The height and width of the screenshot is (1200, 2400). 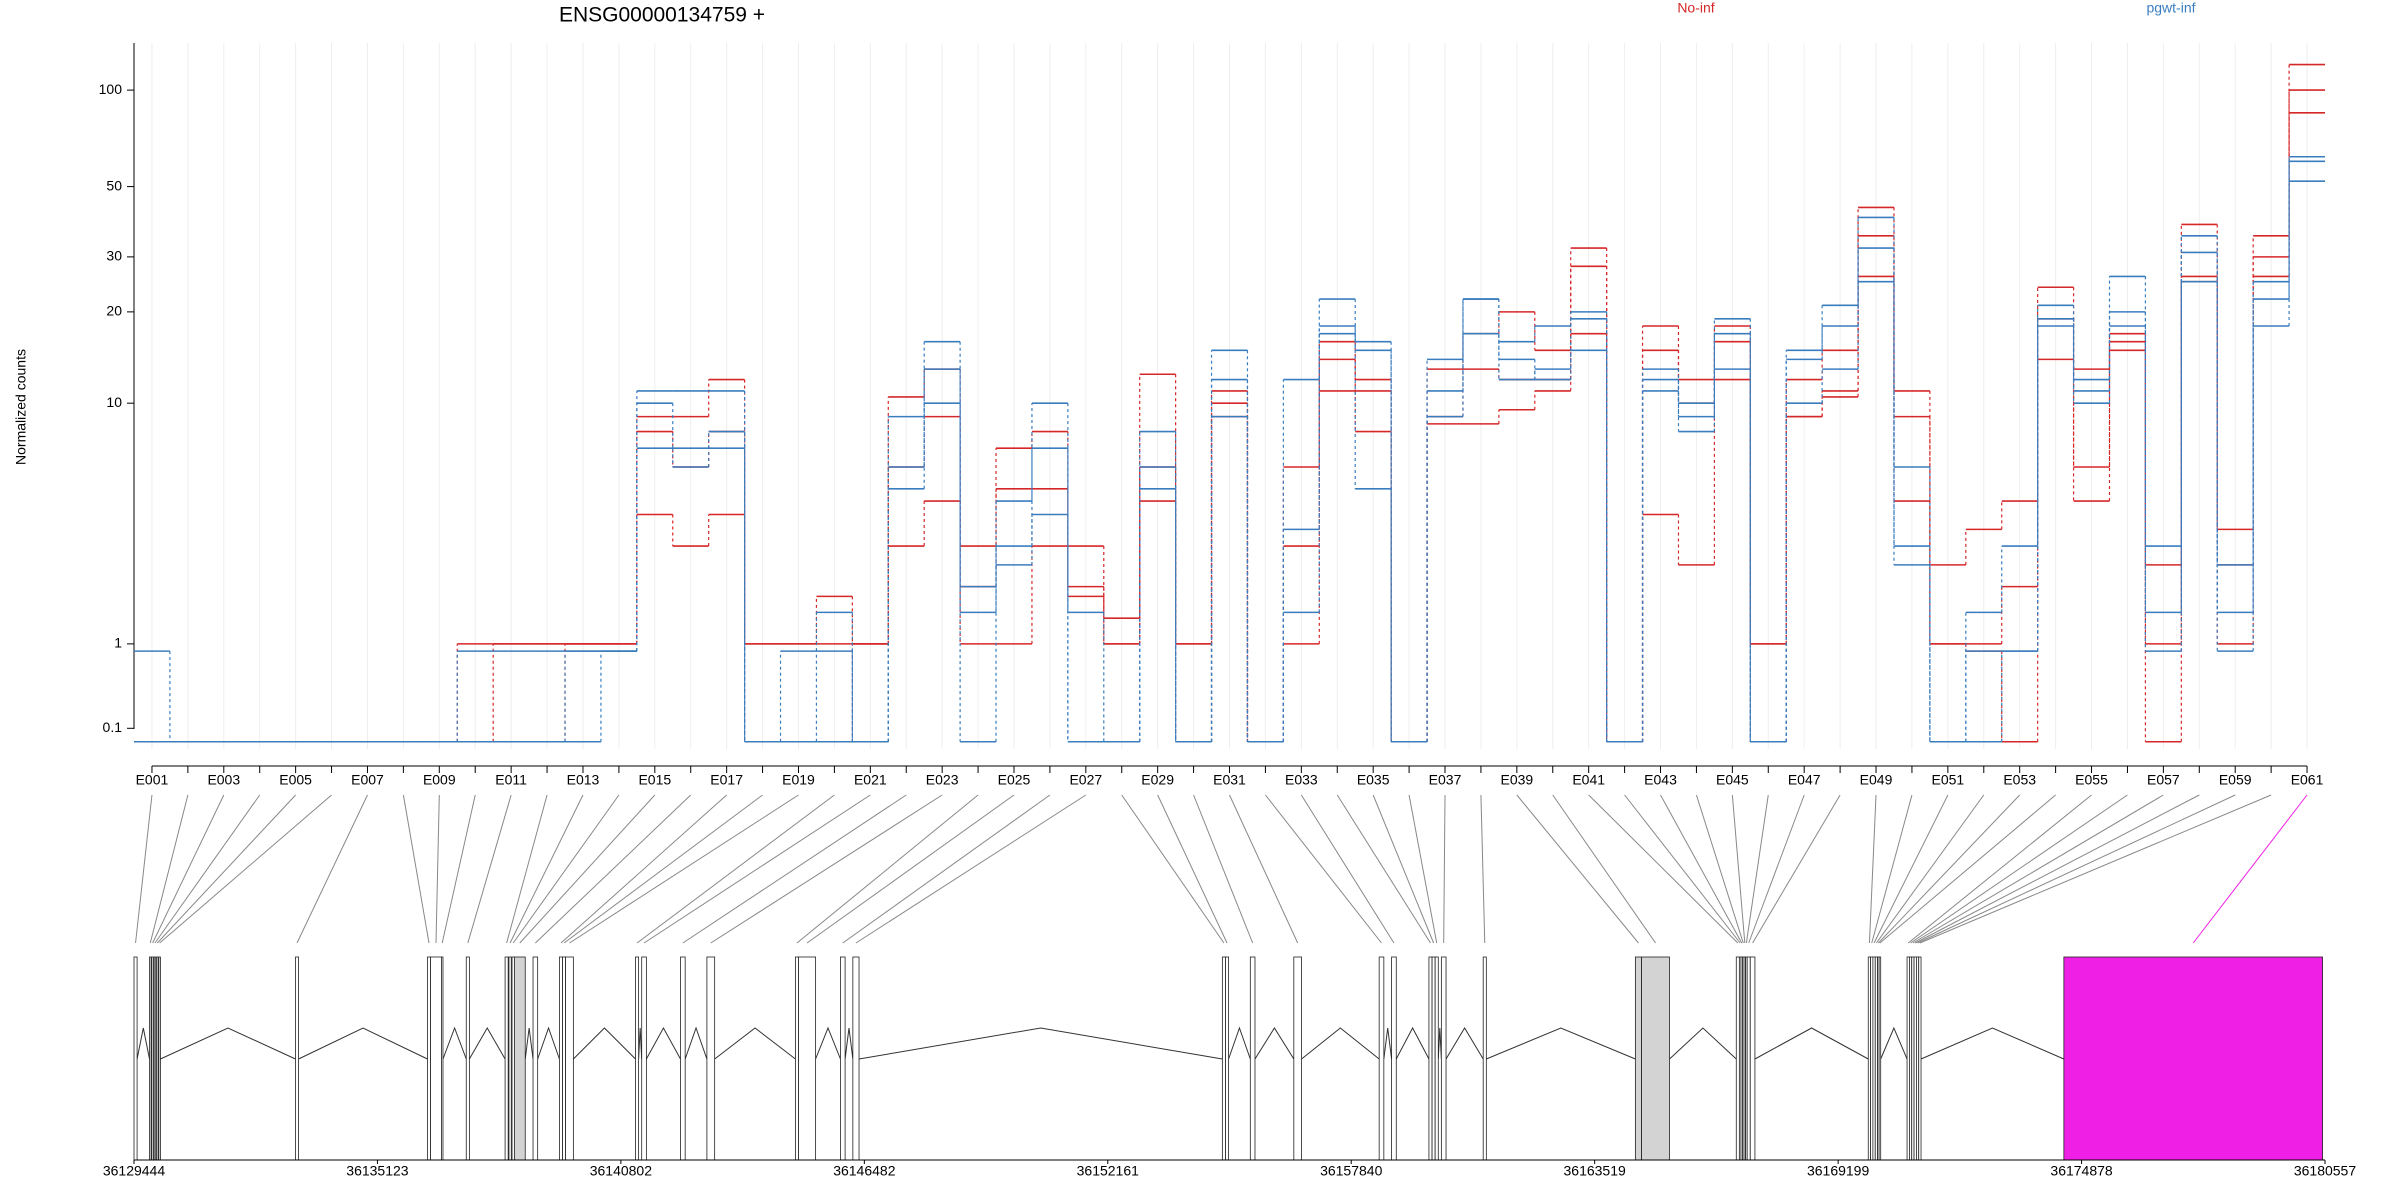 What do you see at coordinates (654, 780) in the screenshot?
I see `x-tick-label: E015` at bounding box center [654, 780].